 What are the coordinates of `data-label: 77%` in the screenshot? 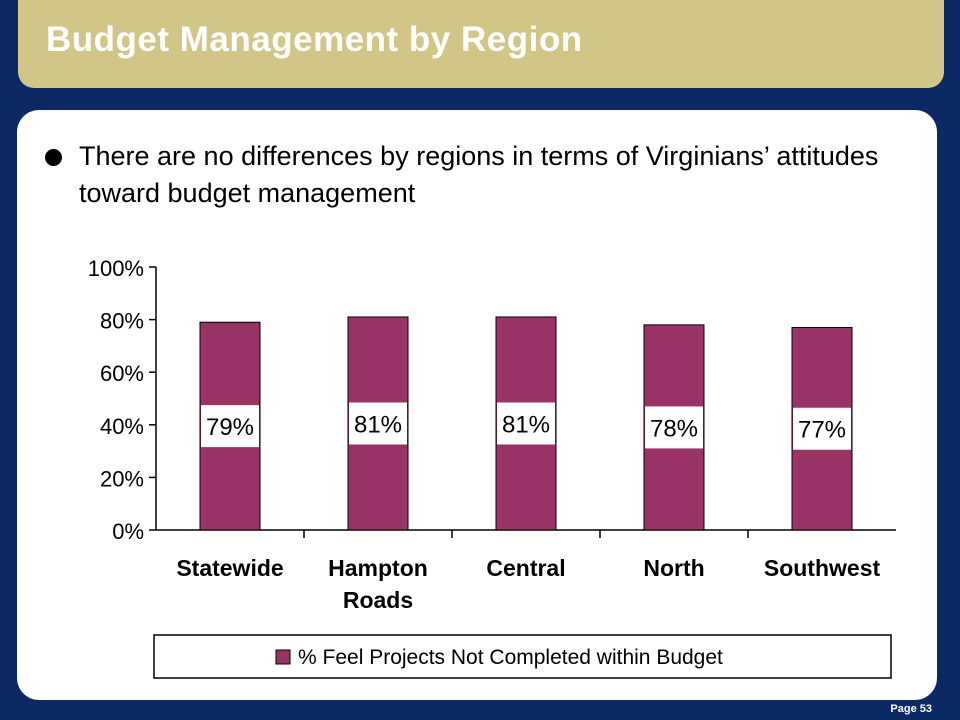 It's located at (822, 430).